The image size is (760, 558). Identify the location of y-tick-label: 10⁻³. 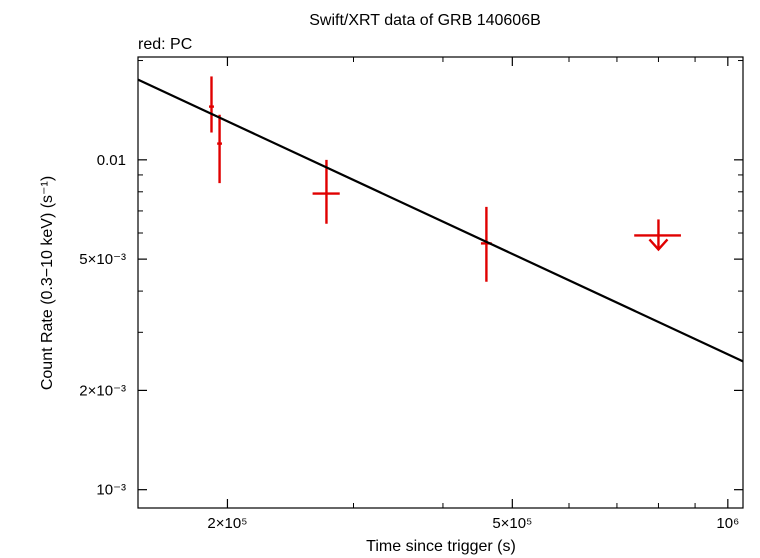
(111, 490).